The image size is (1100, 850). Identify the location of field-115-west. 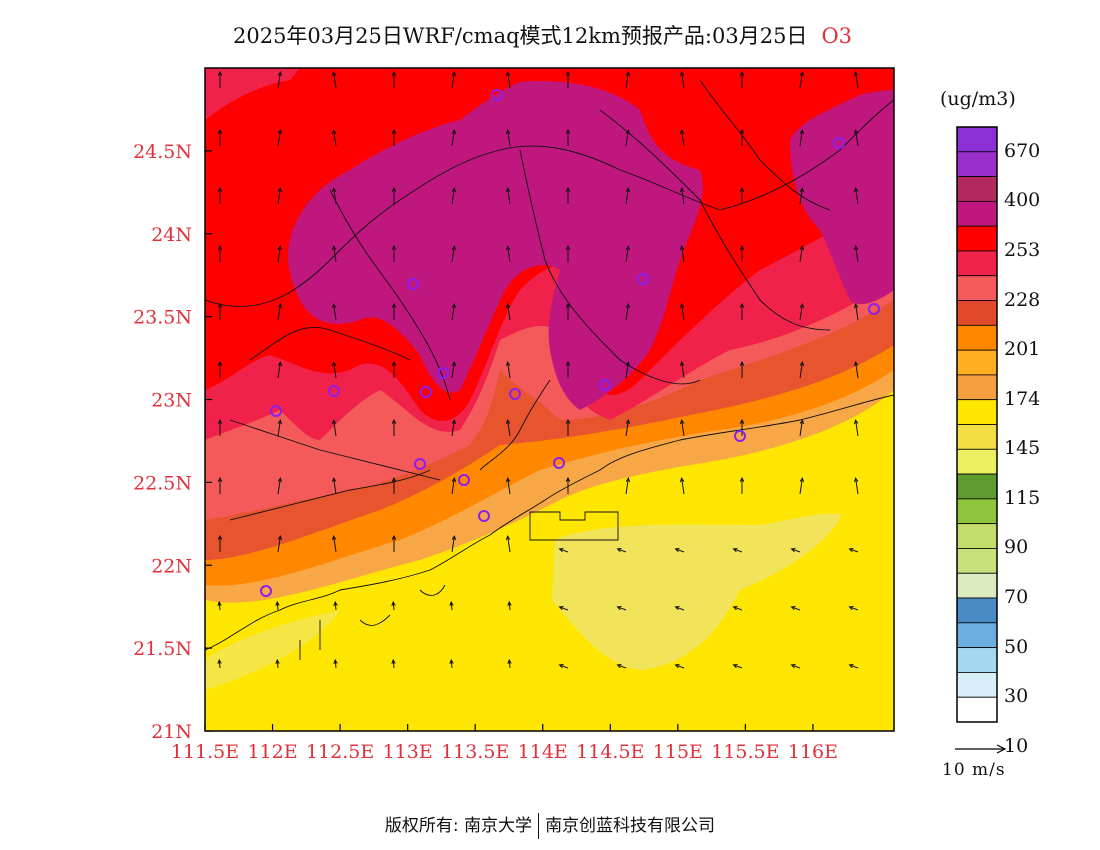
(272, 650).